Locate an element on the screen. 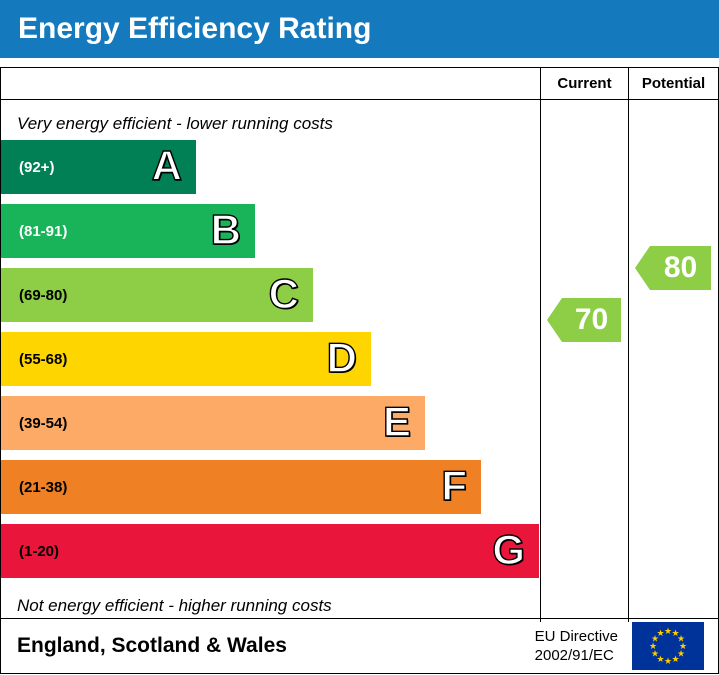 Image resolution: width=719 pixels, height=675 pixels. band-bar-b: (81-91) B is located at coordinates (128, 231).